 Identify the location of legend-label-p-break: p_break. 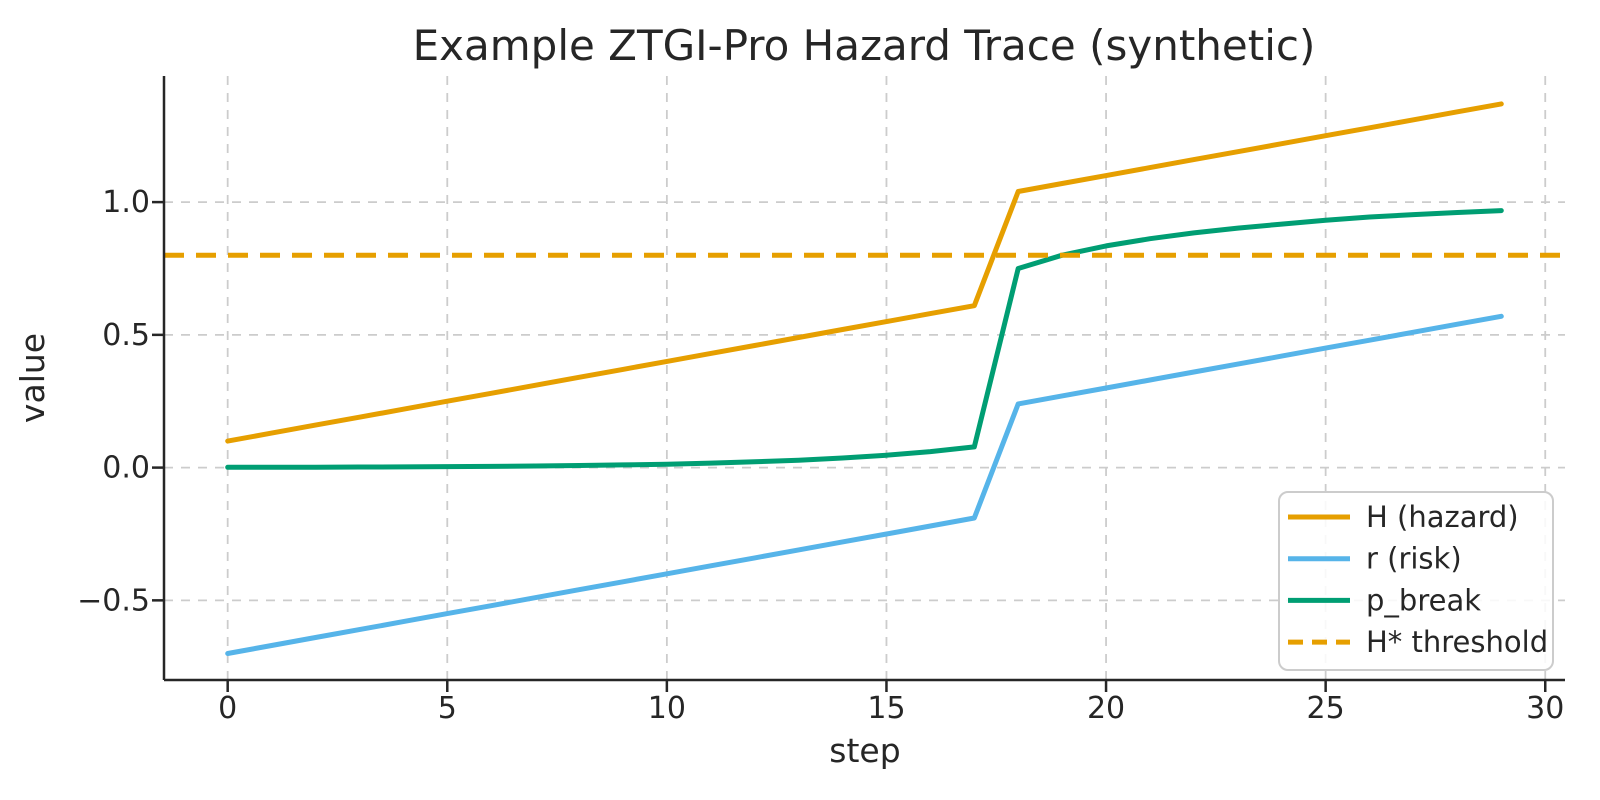
(1423, 600).